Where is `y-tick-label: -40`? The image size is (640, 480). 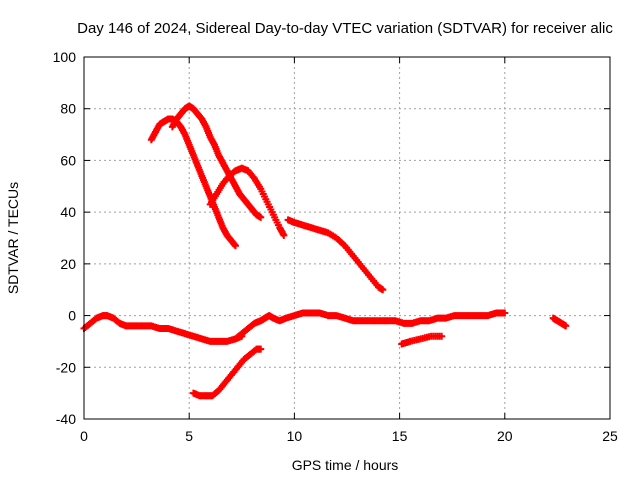
y-tick-label: -40 is located at coordinates (66, 419).